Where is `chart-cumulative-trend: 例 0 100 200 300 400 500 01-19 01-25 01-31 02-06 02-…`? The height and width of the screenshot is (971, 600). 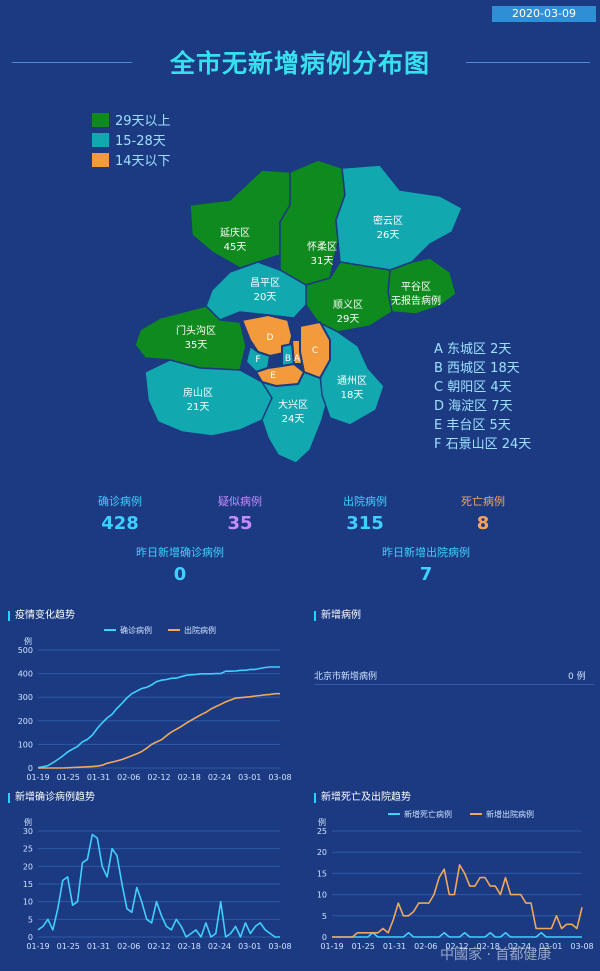
chart-cumulative-trend: 例 0 100 200 300 400 500 01-19 01-25 01-31 02-06 02-… is located at coordinates (155, 703).